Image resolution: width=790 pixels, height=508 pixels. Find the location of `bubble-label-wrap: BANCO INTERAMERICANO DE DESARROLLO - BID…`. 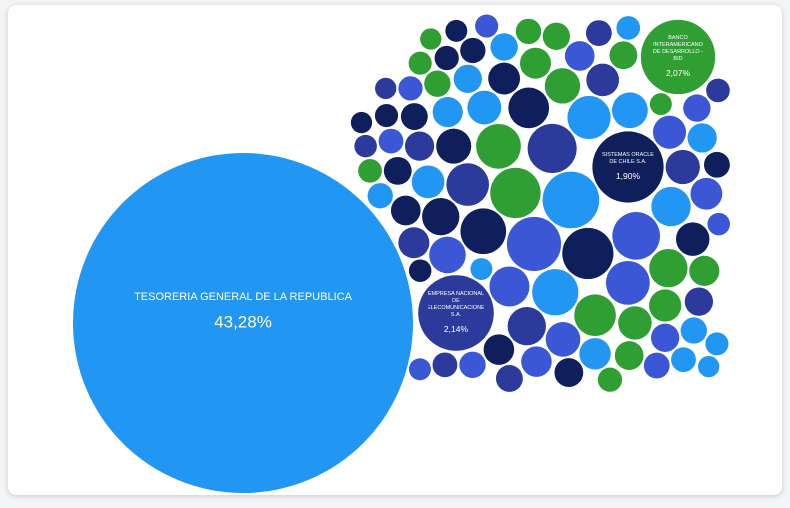

bubble-label-wrap: BANCO INTERAMERICANO DE DESARROLLO - BID… is located at coordinates (678, 56).